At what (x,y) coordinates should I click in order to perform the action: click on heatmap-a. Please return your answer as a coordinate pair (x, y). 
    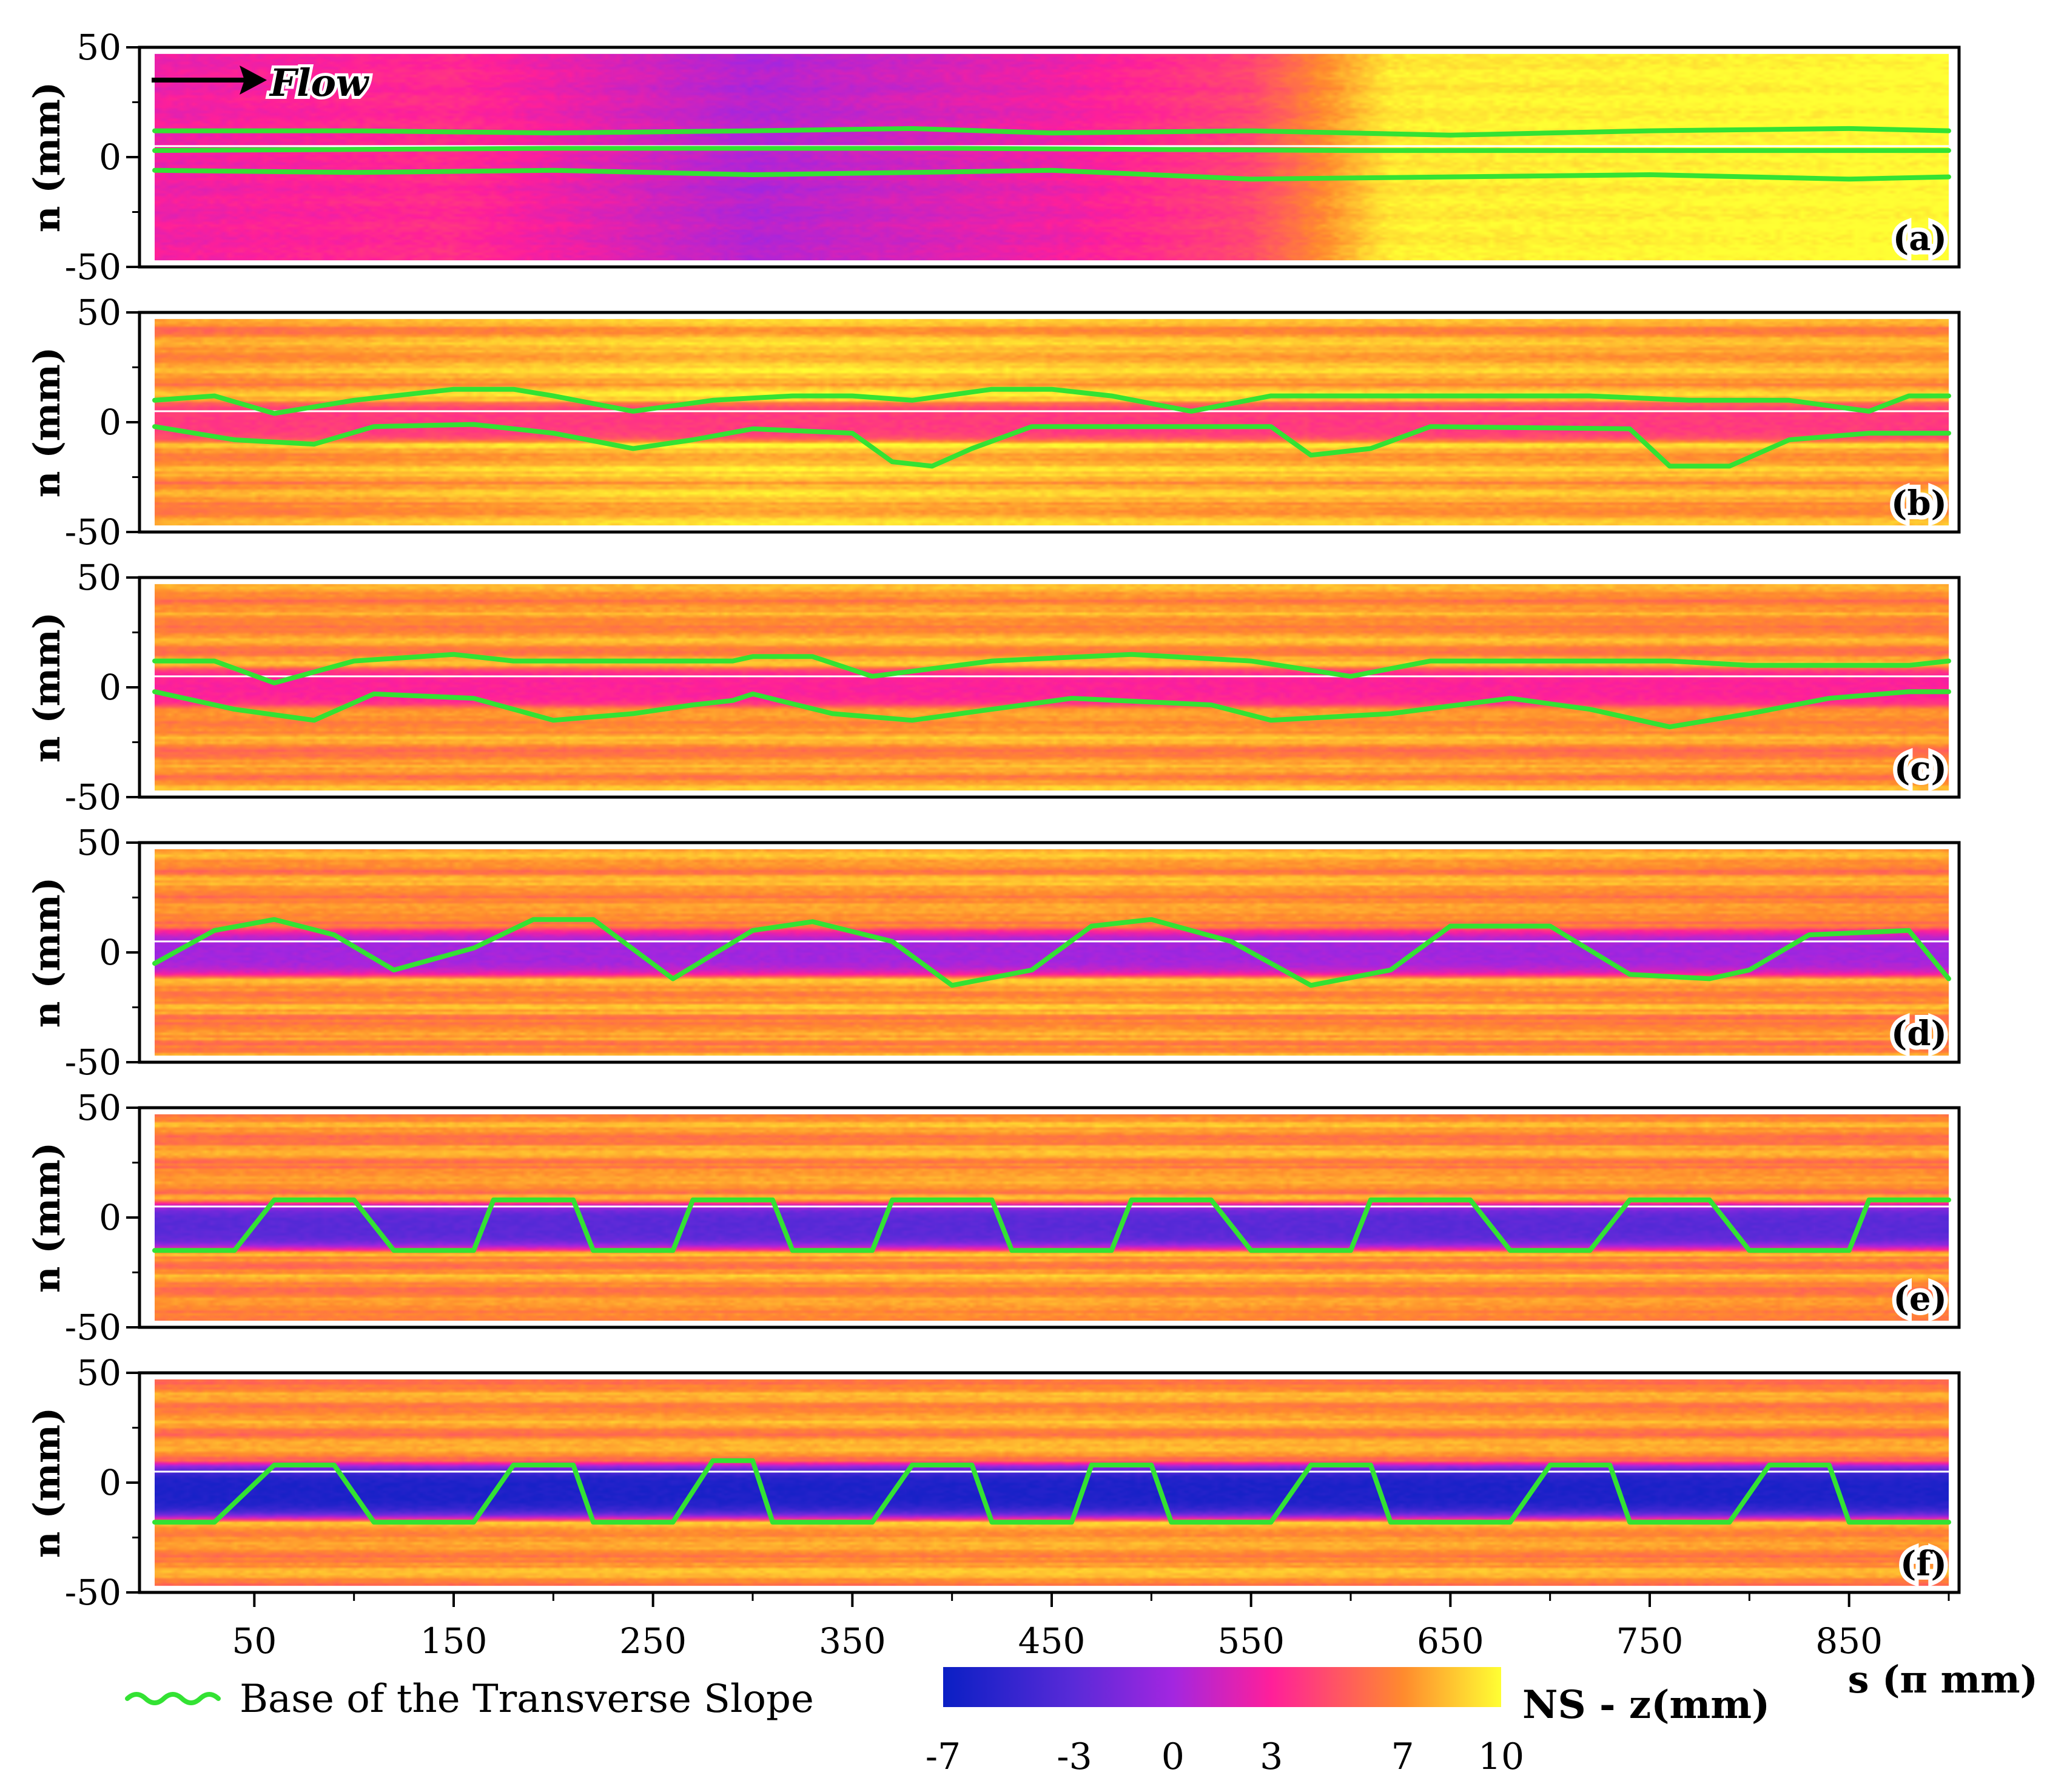
    Looking at the image, I should click on (1052, 157).